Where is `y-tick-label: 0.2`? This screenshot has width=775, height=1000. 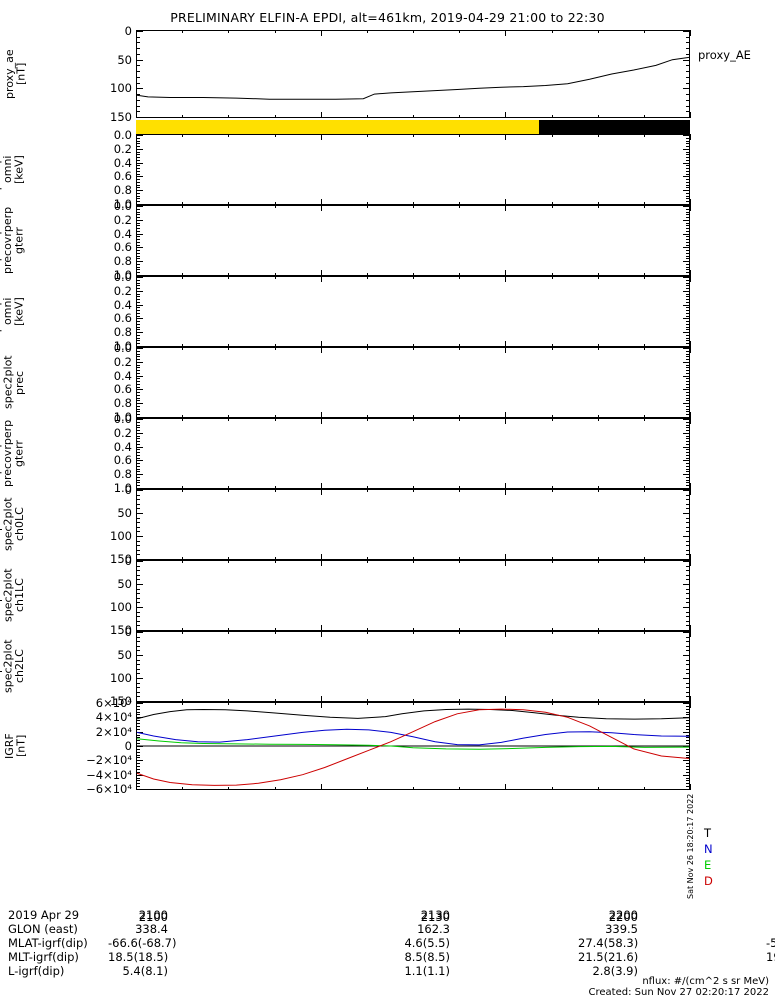
y-tick-label: 0.2 is located at coordinates (122, 290).